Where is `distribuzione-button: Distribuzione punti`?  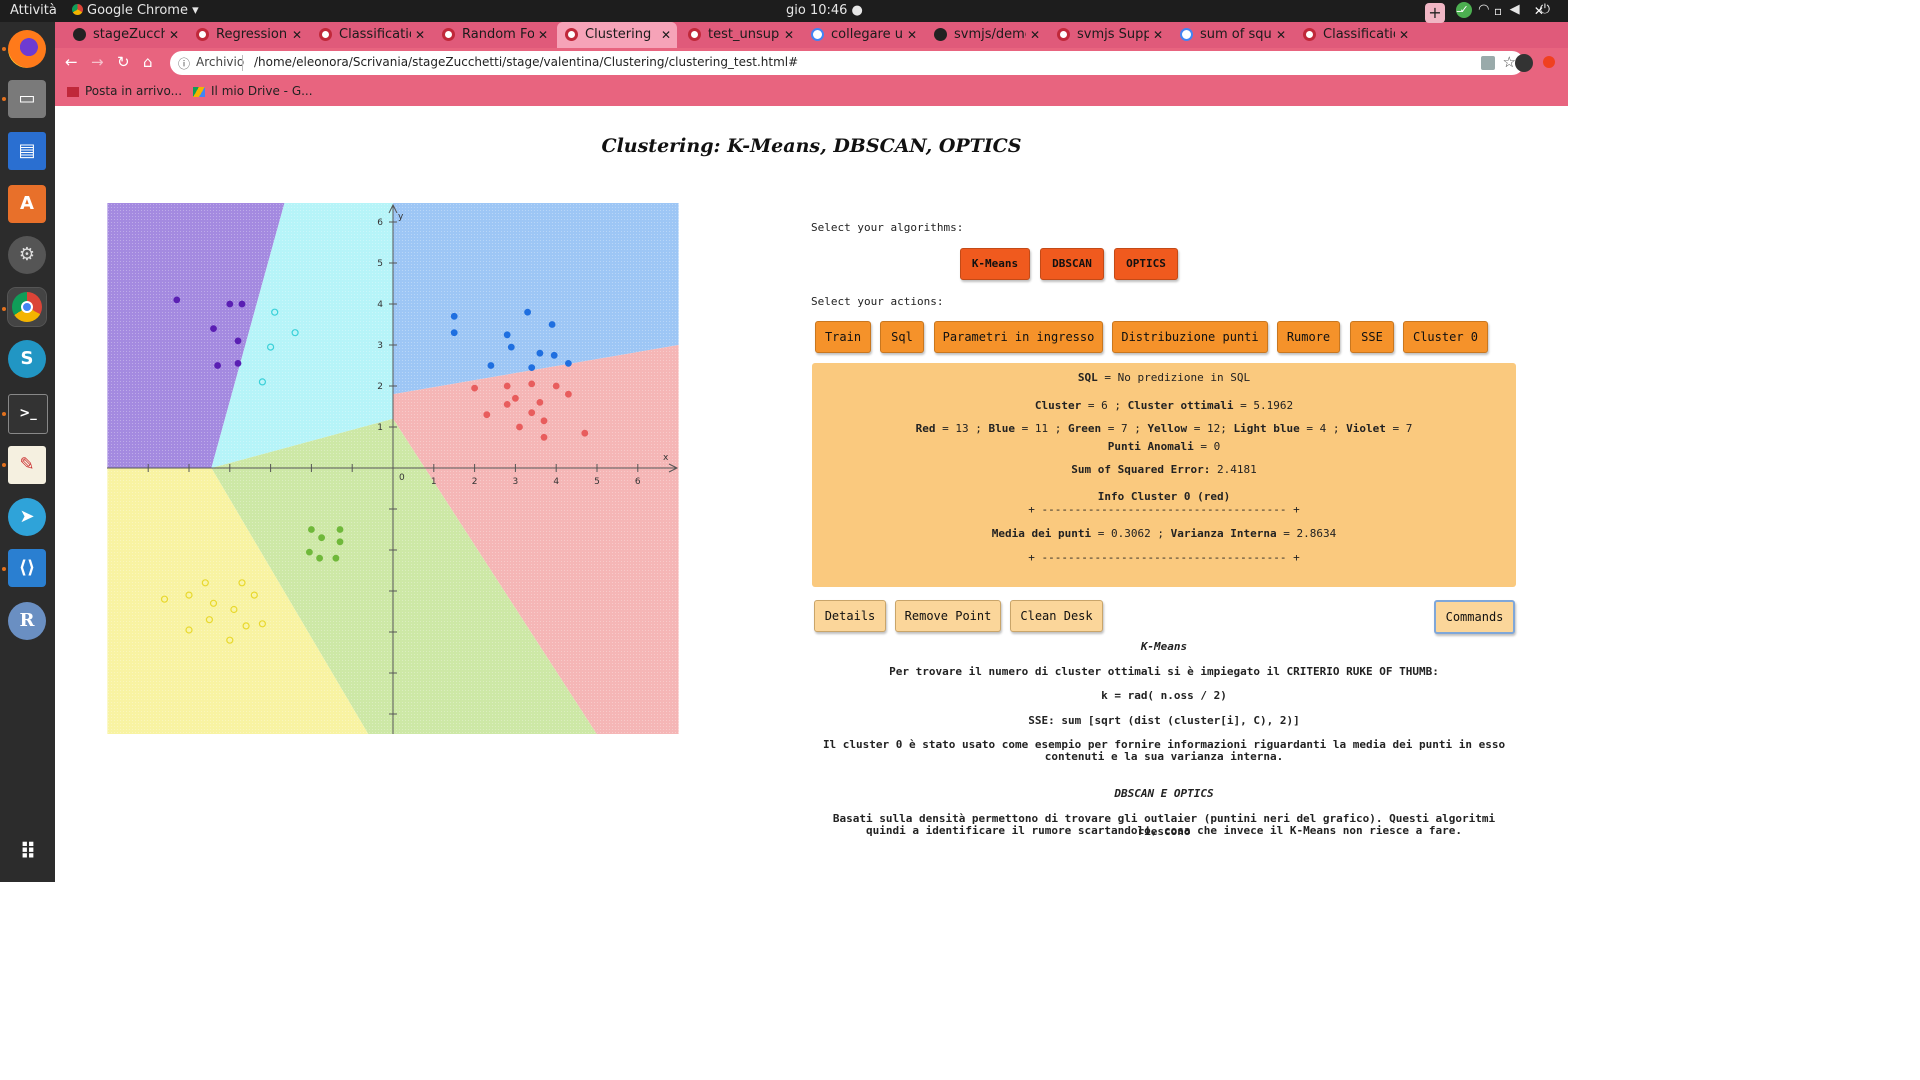
distribuzione-button: Distribuzione punti is located at coordinates (1190, 337).